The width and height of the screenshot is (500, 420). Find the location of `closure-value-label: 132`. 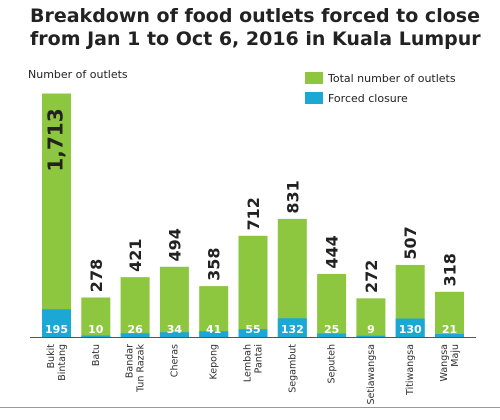

closure-value-label: 132 is located at coordinates (292, 329).